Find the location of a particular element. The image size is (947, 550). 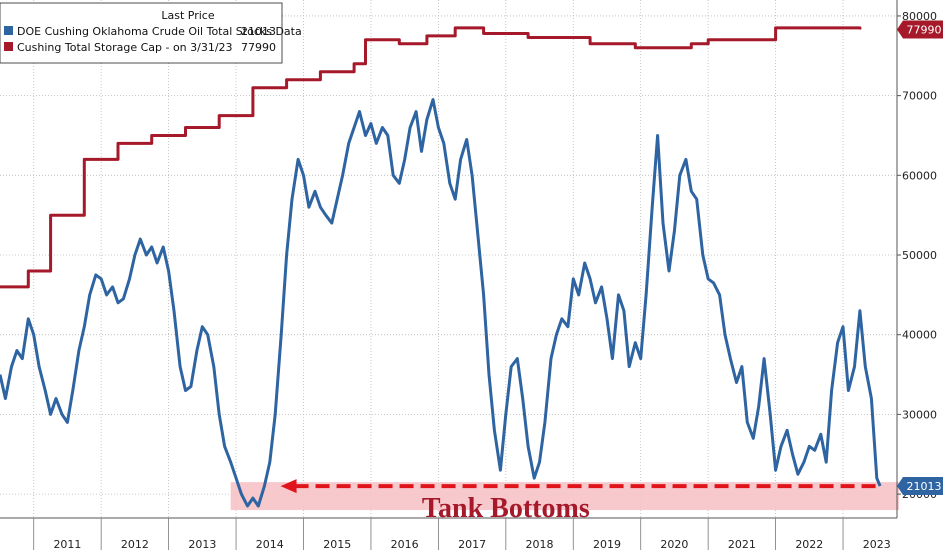

x-tick-label-2020: 2020 is located at coordinates (674, 544).